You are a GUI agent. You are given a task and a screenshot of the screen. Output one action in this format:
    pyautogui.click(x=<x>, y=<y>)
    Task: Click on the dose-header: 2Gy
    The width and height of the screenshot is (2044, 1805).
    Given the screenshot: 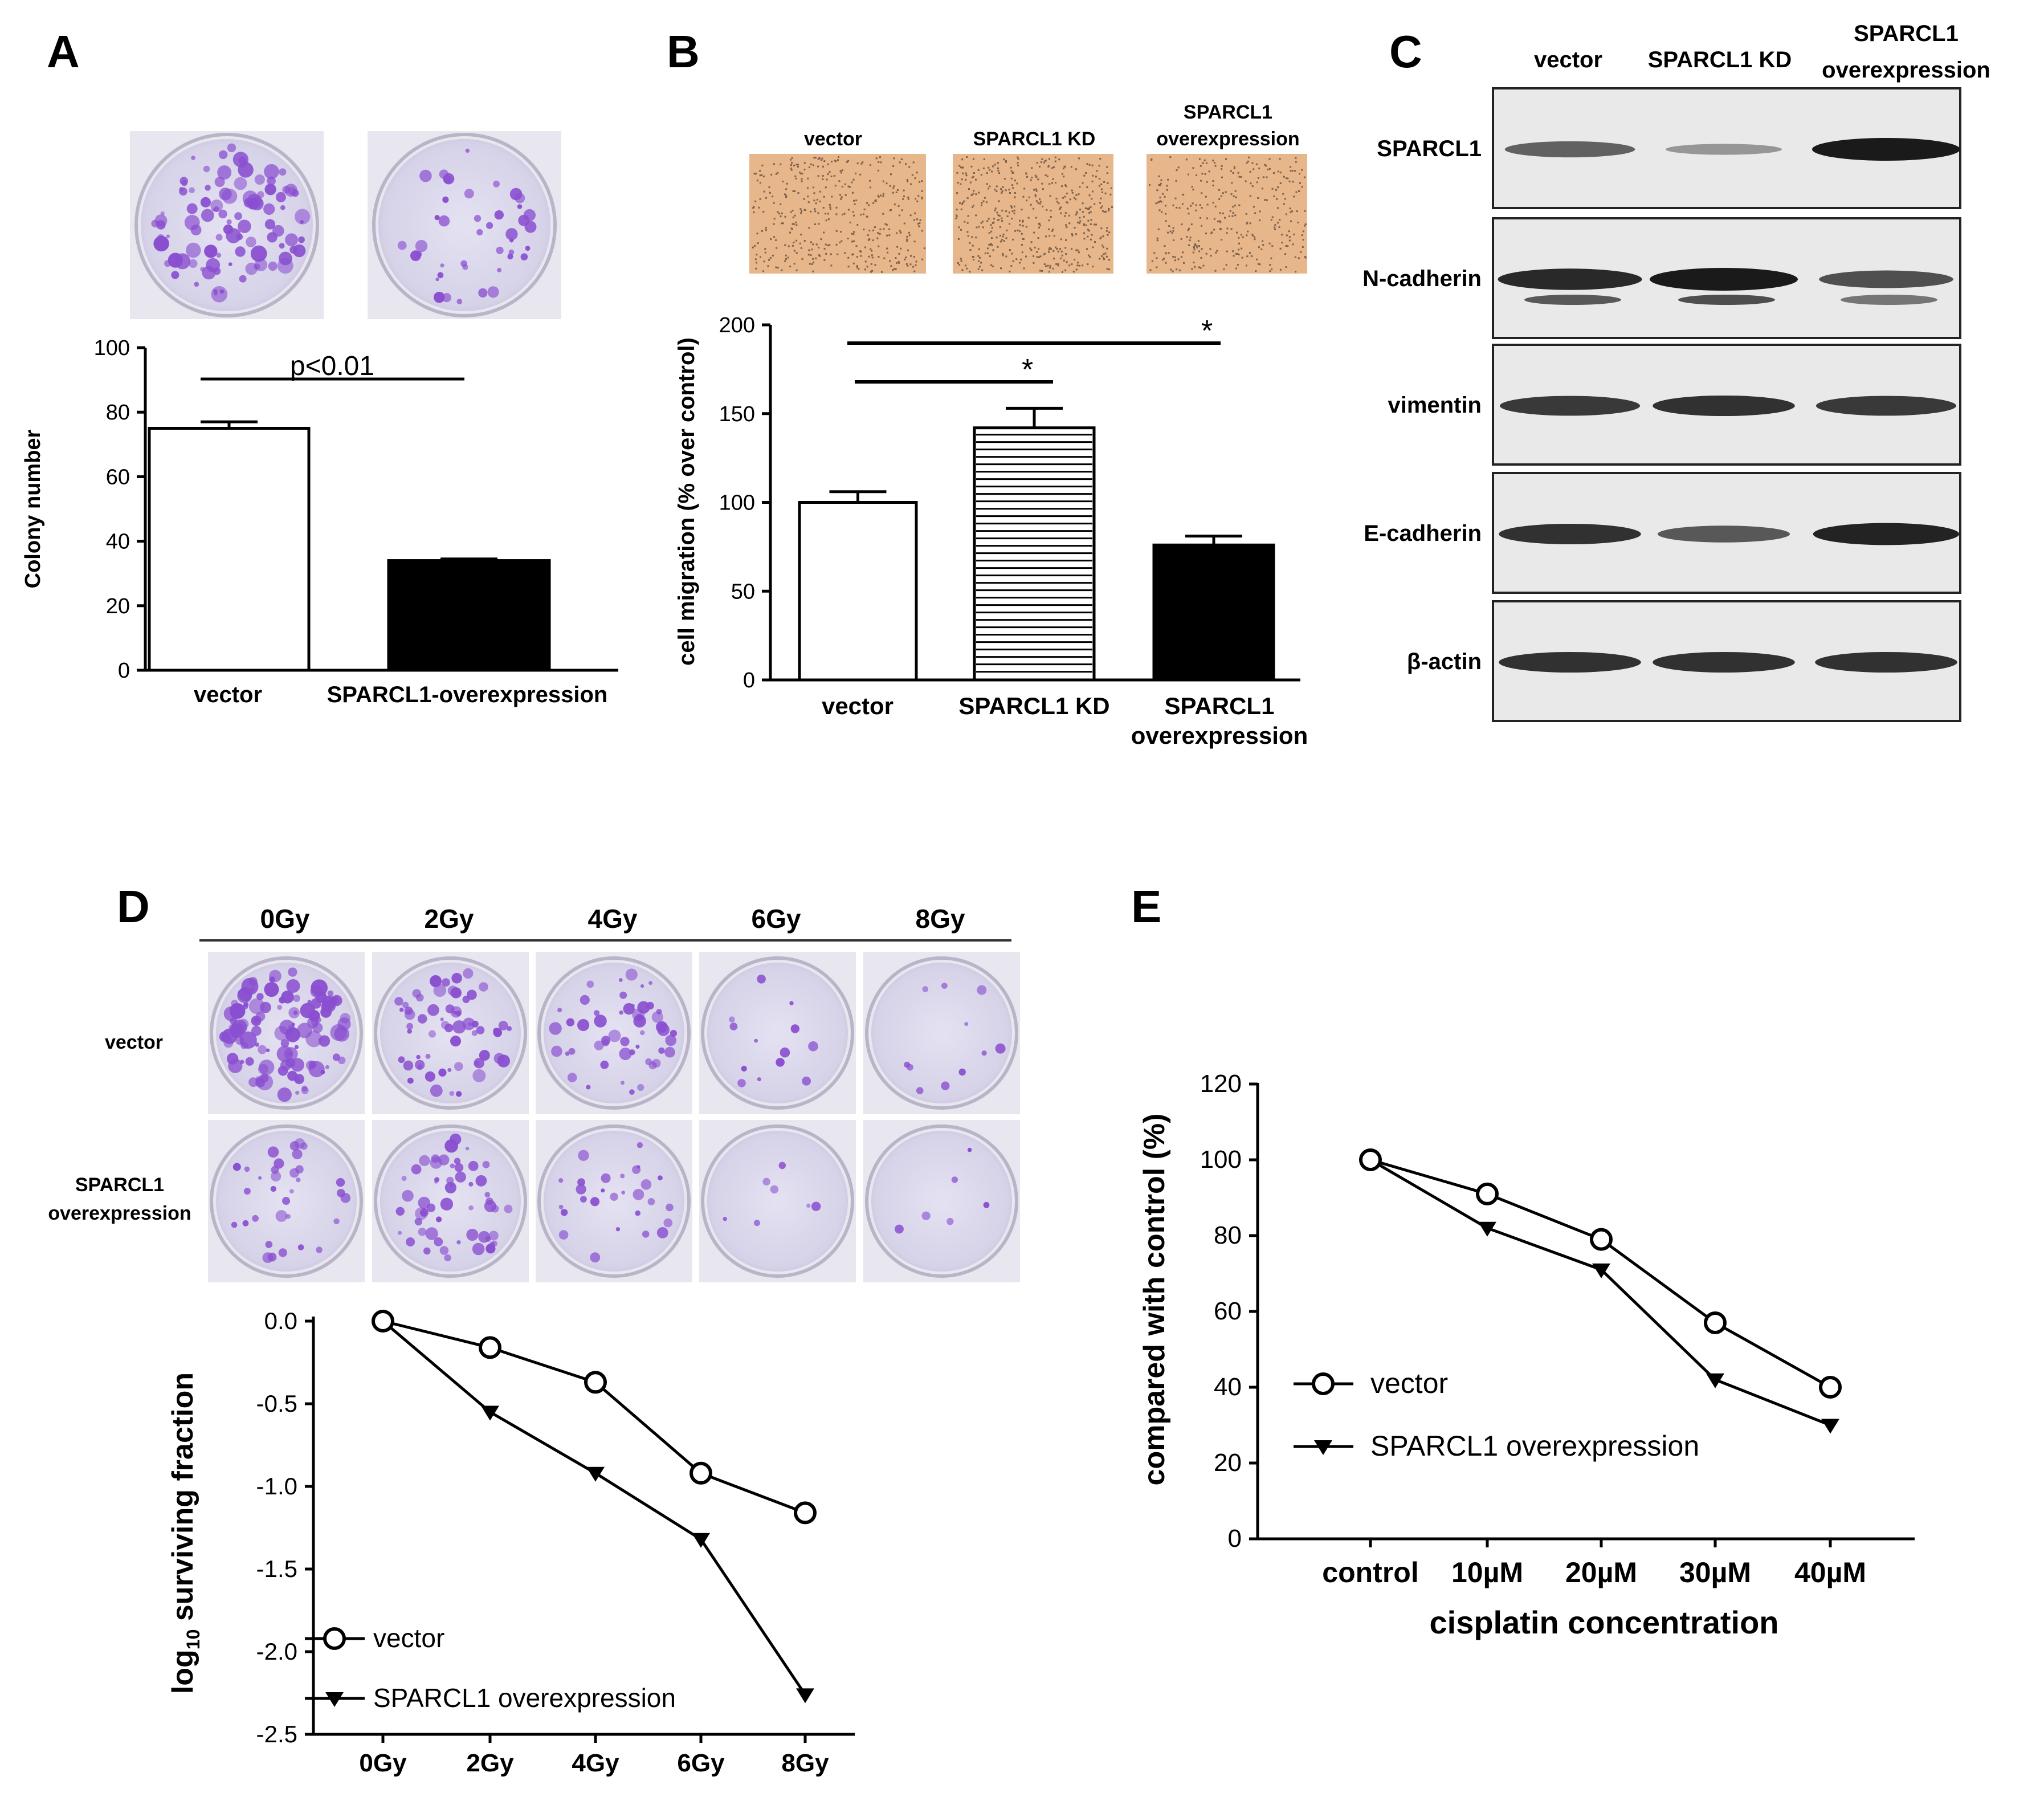 What is the action you would take?
    pyautogui.click(x=449, y=919)
    